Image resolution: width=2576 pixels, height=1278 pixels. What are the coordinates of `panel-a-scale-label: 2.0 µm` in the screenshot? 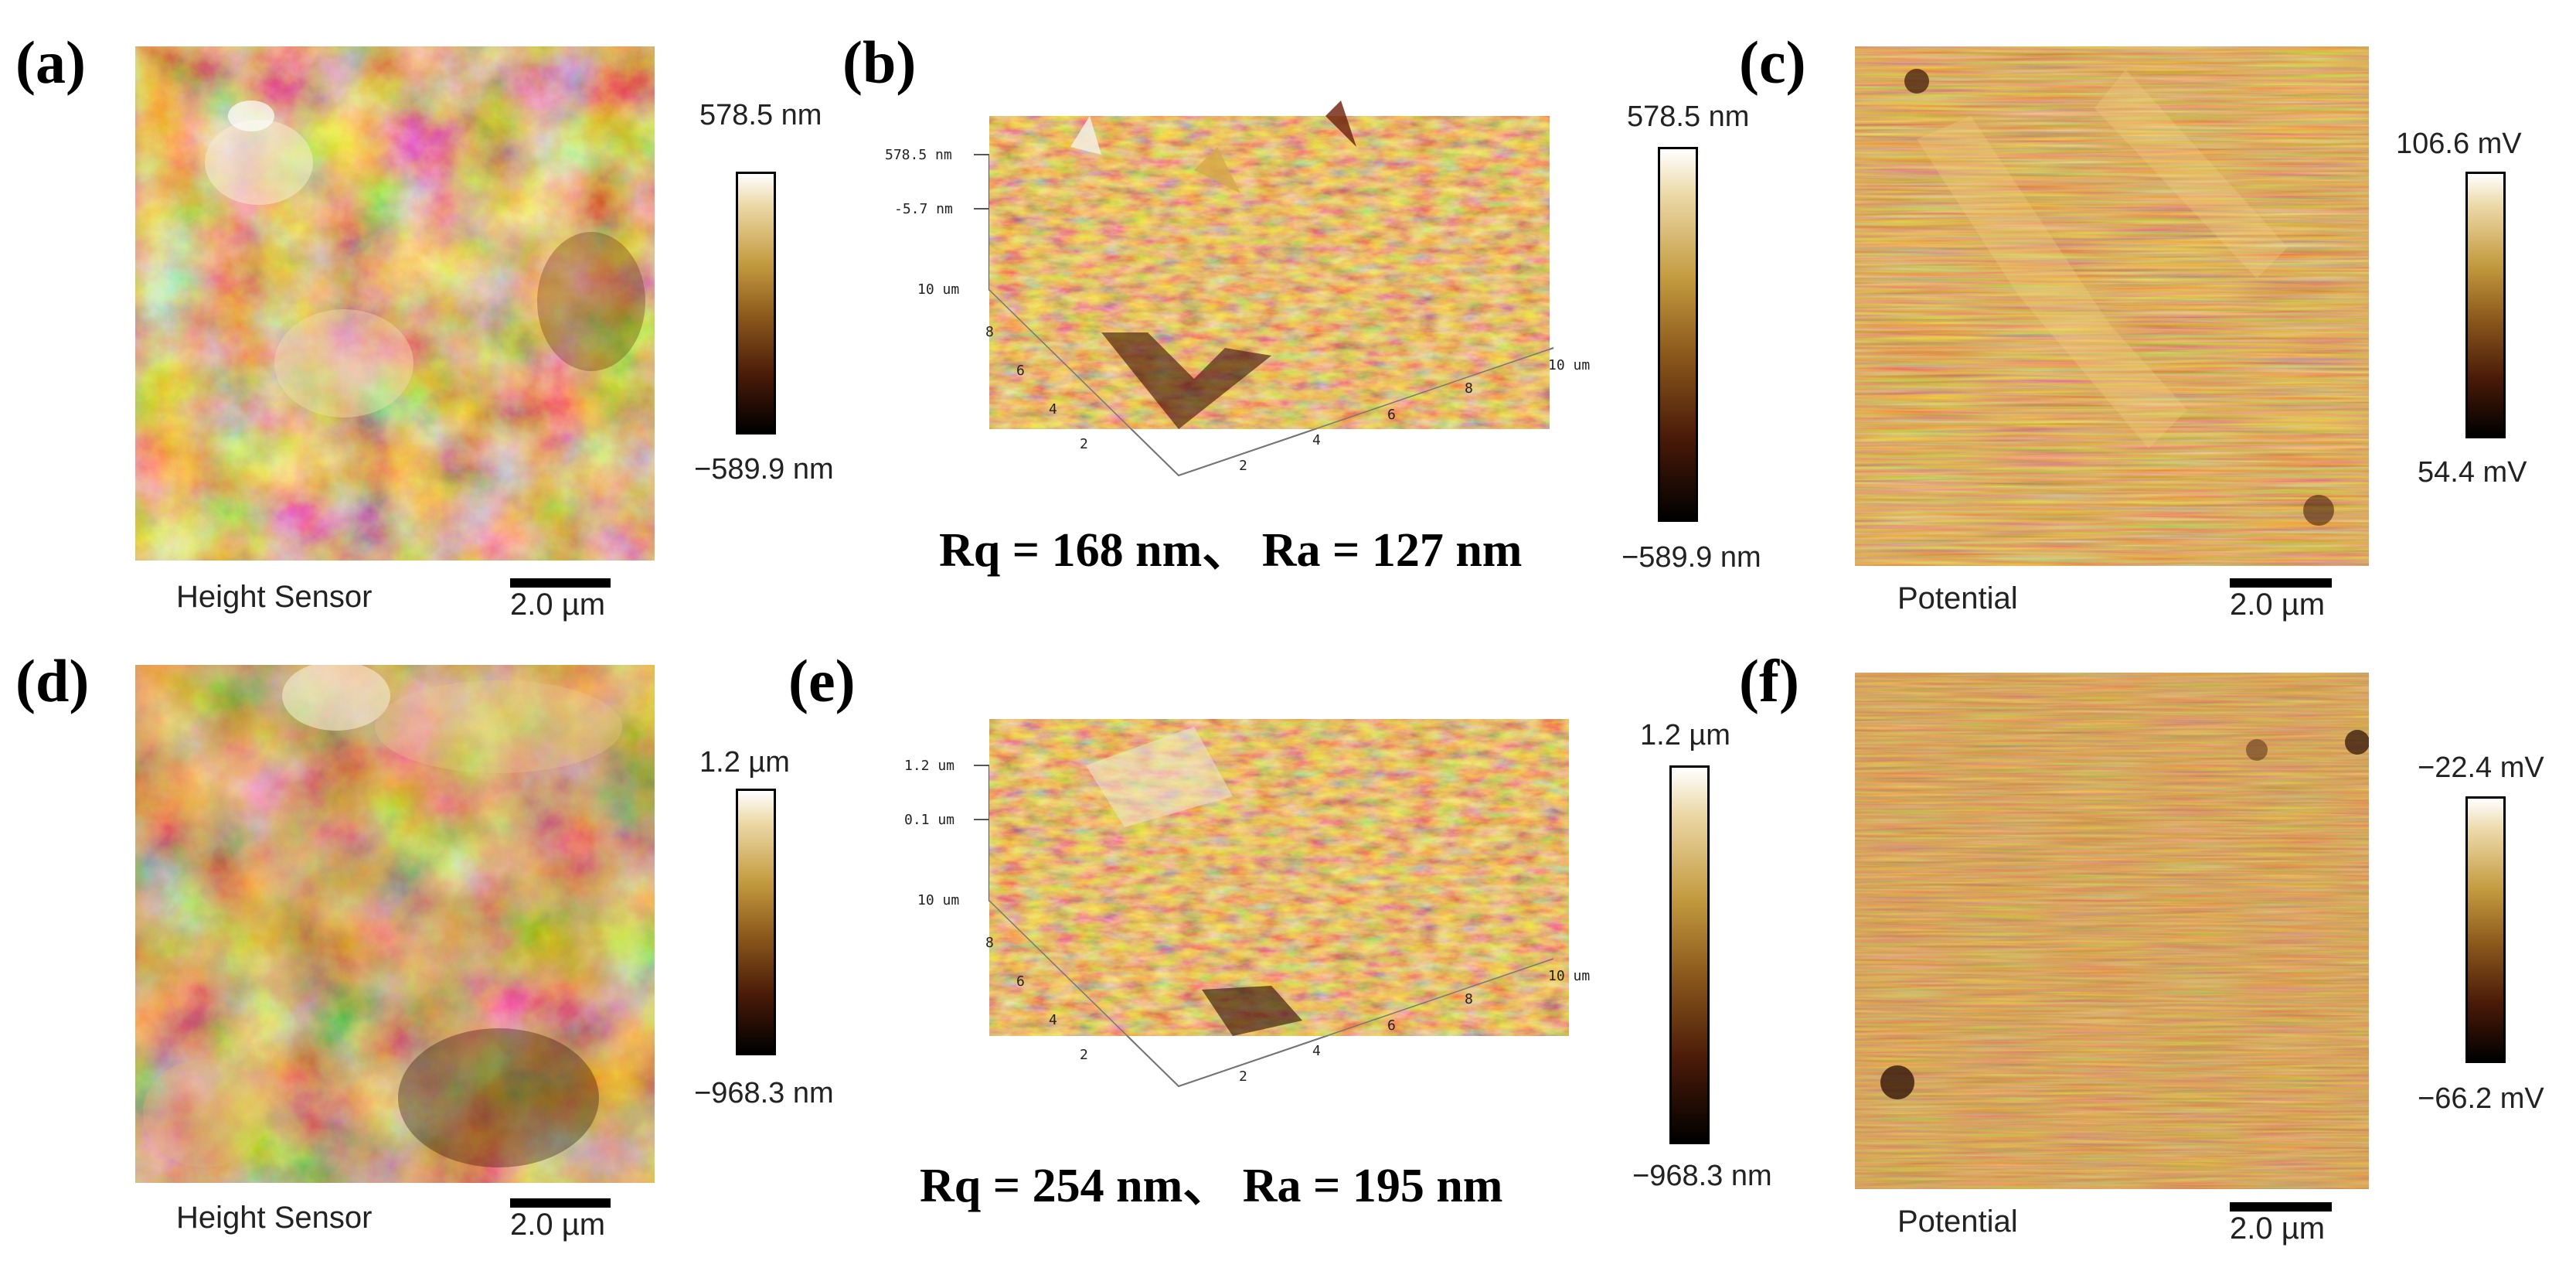 It's located at (558, 605).